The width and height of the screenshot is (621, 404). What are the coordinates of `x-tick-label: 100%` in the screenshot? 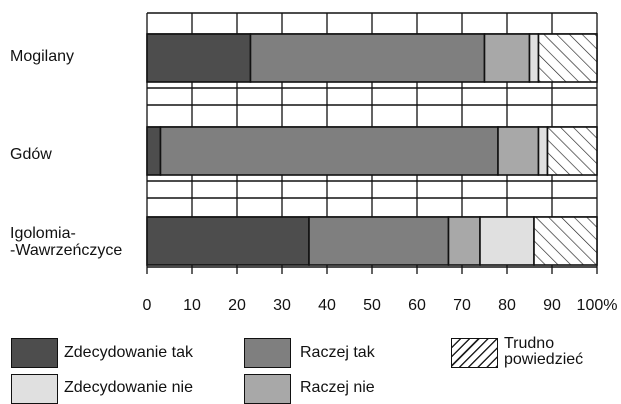 It's located at (597, 305).